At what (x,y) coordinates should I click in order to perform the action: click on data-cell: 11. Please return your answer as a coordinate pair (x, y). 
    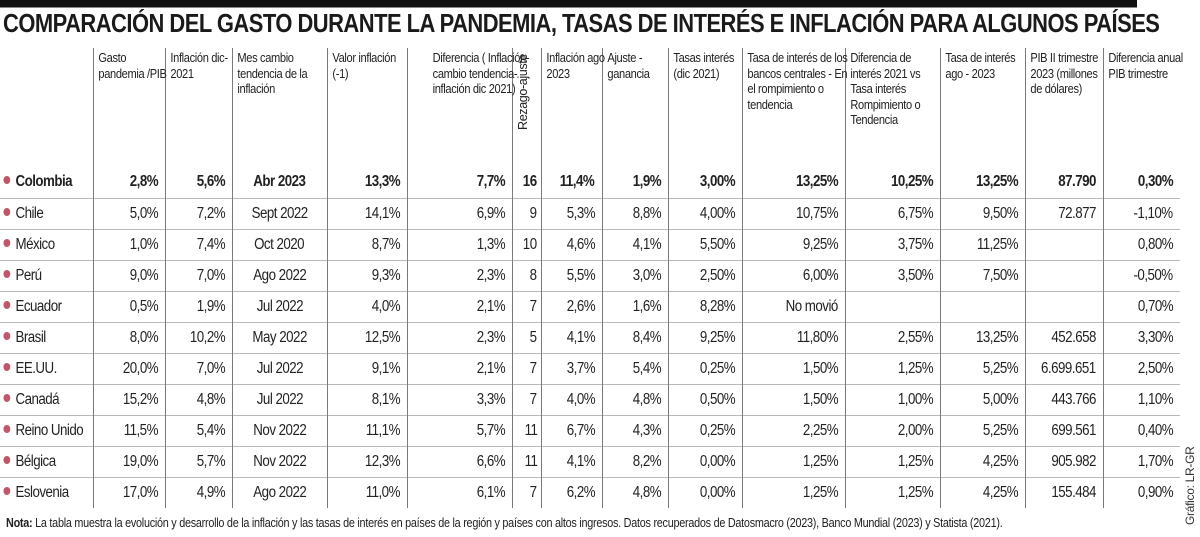
    Looking at the image, I should click on (526, 462).